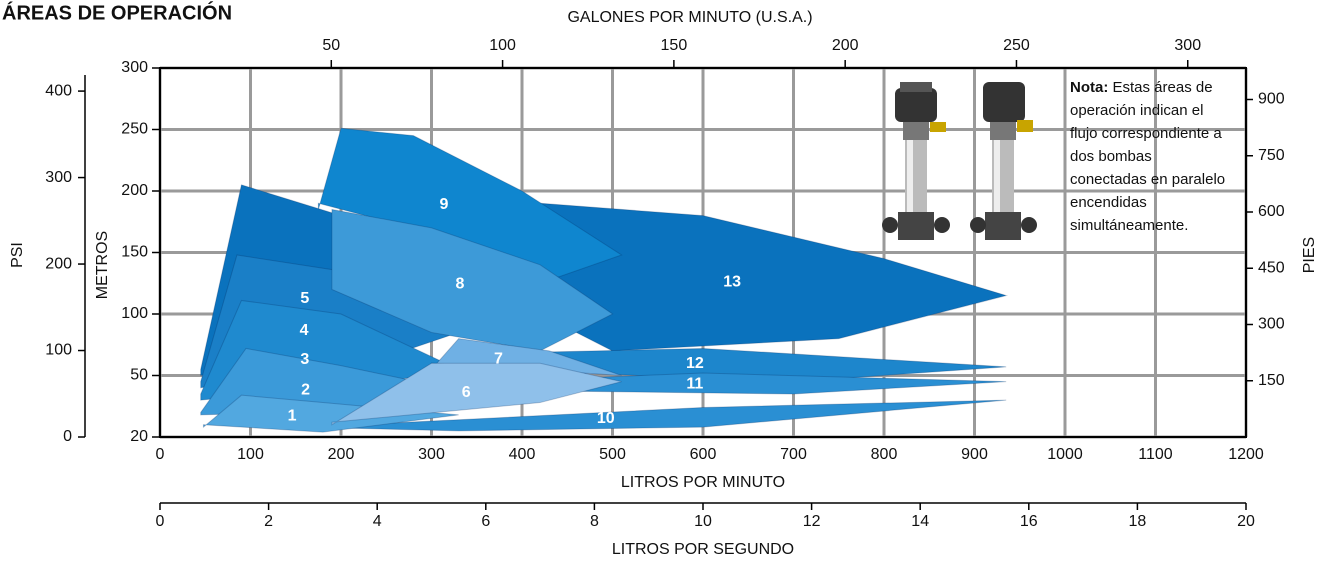 The image size is (1322, 562). I want to click on note-title: Nota:, so click(1089, 87).